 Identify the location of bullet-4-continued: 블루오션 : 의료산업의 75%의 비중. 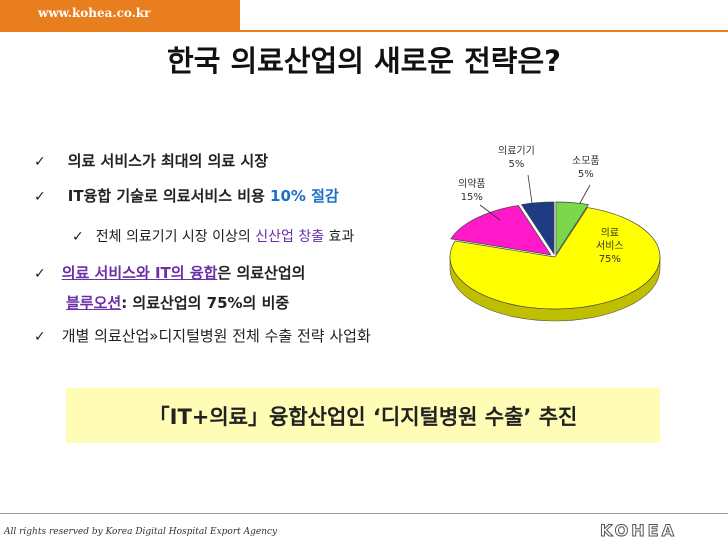
(177, 302).